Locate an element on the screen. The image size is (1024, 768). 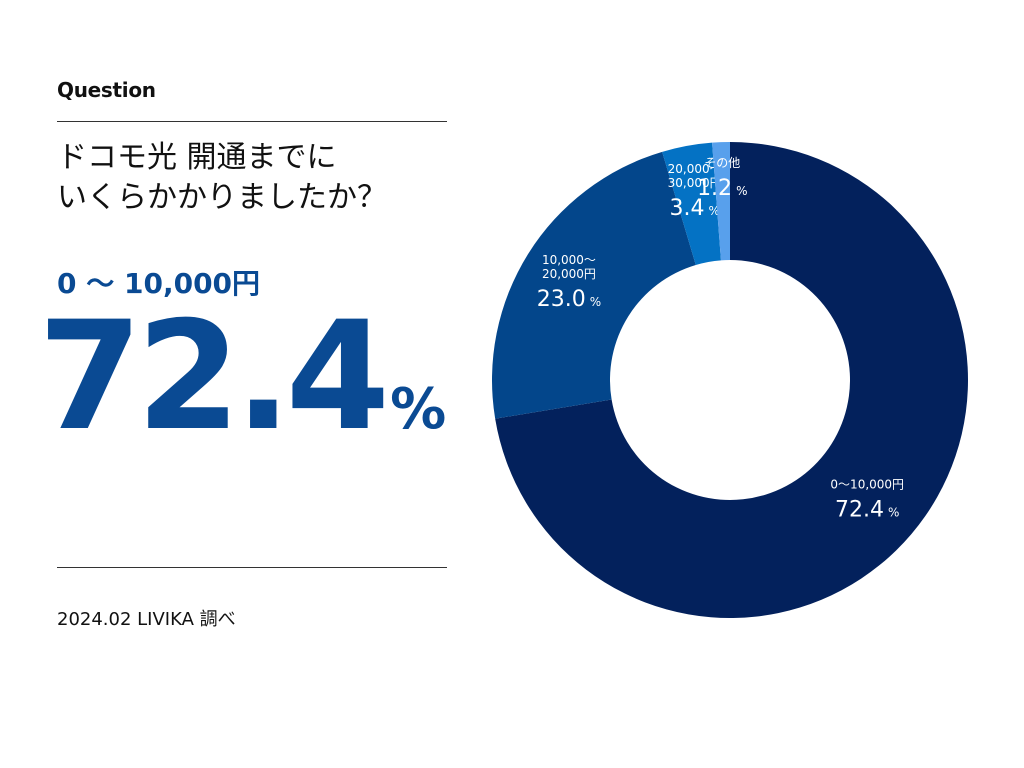
top-answer-percentage: 72.4% is located at coordinates (242, 377).